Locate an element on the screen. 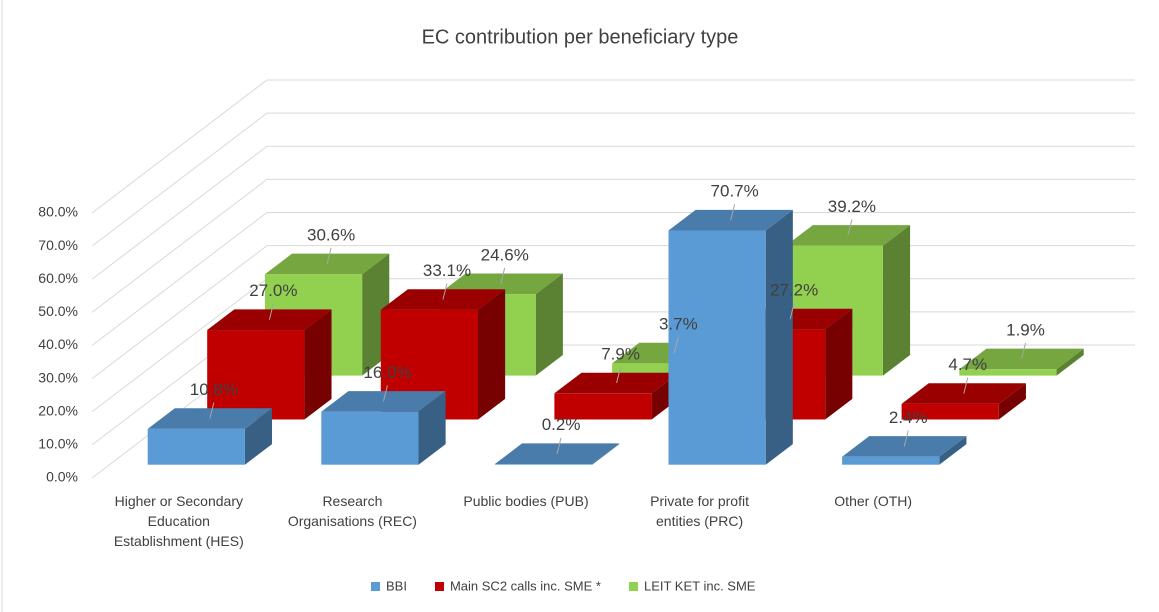 This screenshot has width=1159, height=612. legend-label: Main SC2 calls inc. SME * is located at coordinates (525, 585).